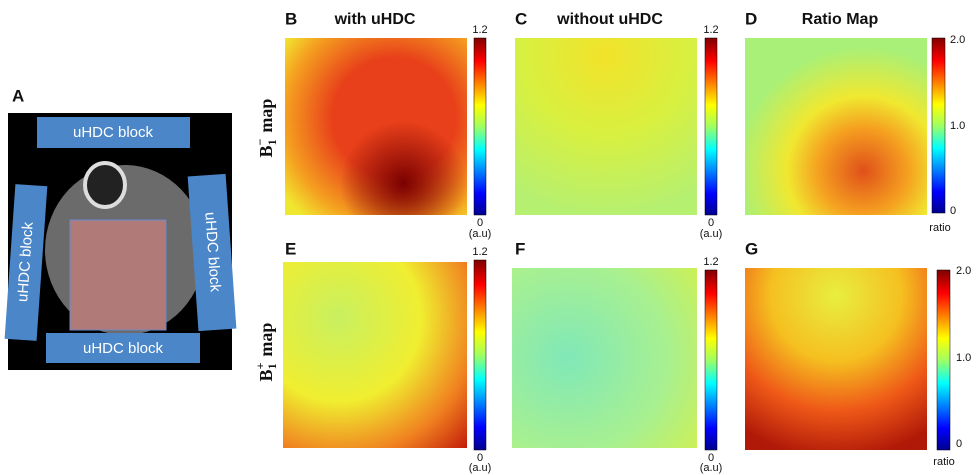 This screenshot has height=475, width=977. What do you see at coordinates (751, 18) in the screenshot?
I see `panel-letter: D` at bounding box center [751, 18].